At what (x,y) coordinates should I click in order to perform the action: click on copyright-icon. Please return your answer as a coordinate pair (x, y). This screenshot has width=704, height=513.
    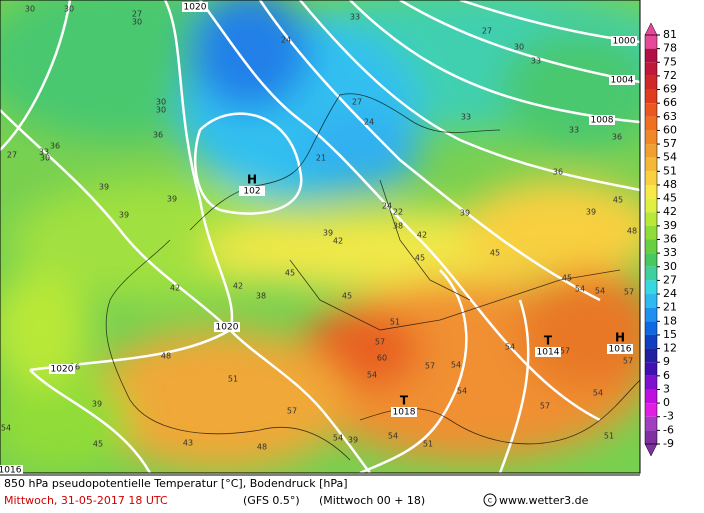
    Looking at the image, I should click on (490, 500).